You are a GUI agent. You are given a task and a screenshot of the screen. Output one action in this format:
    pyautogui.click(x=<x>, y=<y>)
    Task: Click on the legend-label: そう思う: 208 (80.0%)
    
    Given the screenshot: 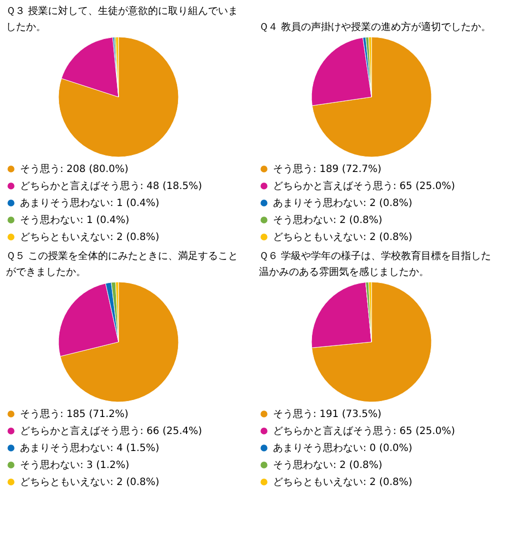 What is the action you would take?
    pyautogui.click(x=74, y=169)
    